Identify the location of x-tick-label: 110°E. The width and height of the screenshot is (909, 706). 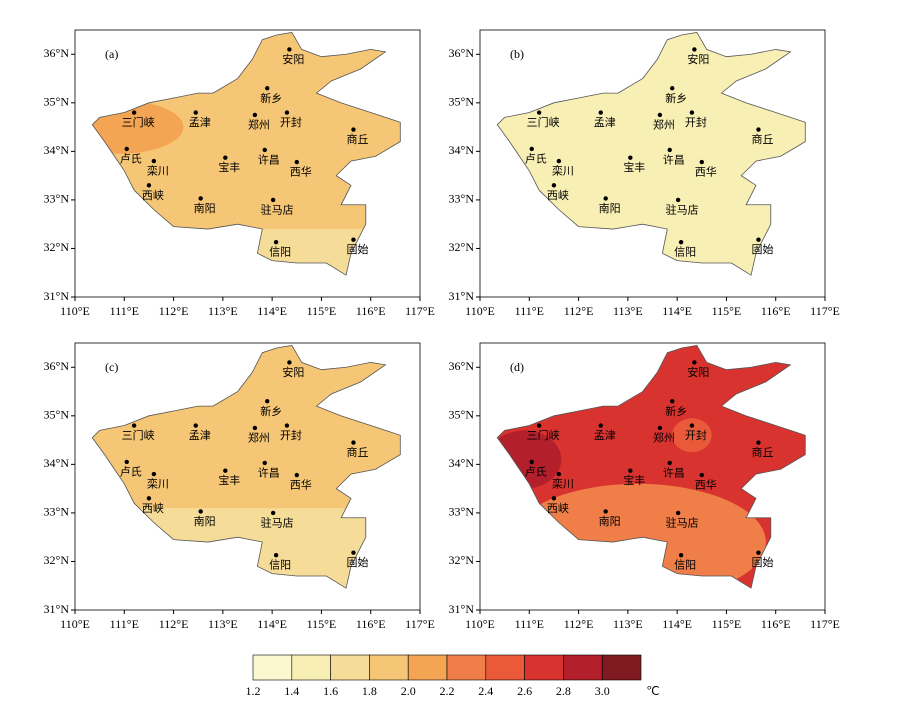
(480, 311).